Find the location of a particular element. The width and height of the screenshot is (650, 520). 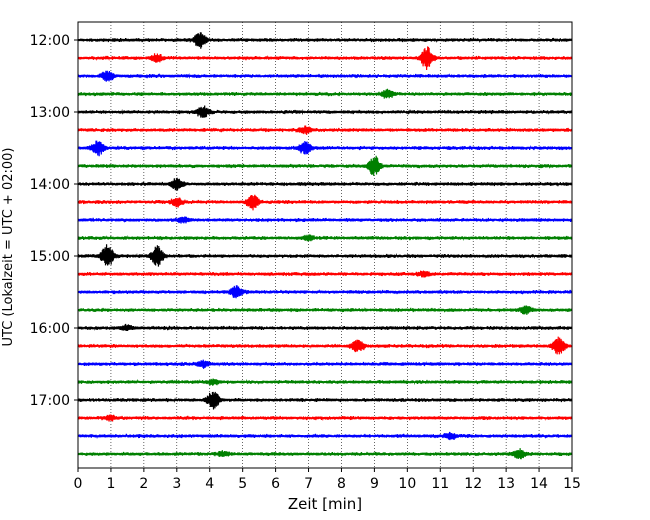

x-tick-label: 12 is located at coordinates (473, 484).